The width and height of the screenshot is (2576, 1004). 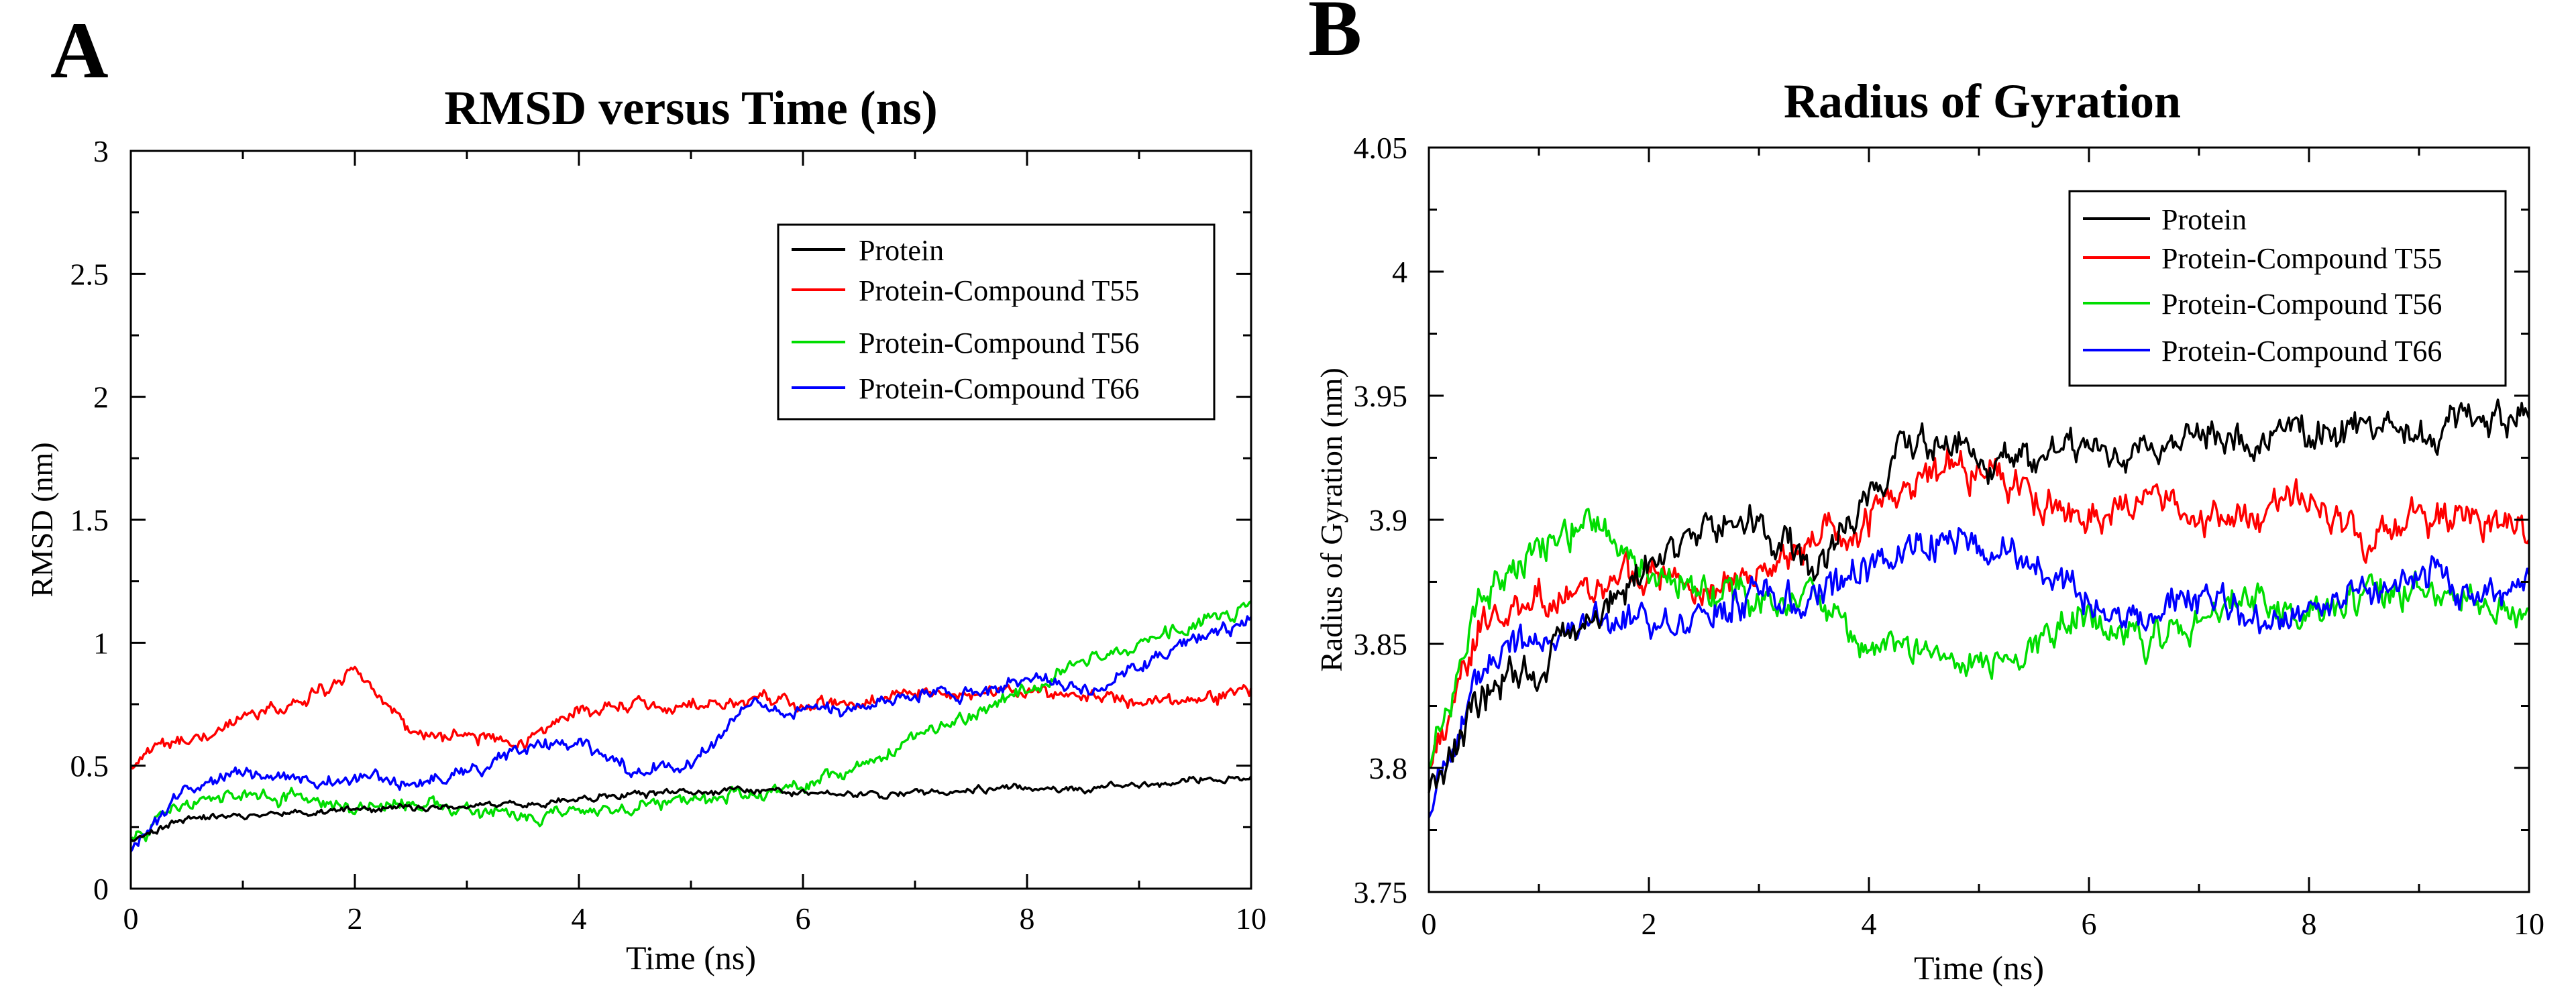 I want to click on panel-a-letter: A, so click(x=79, y=50).